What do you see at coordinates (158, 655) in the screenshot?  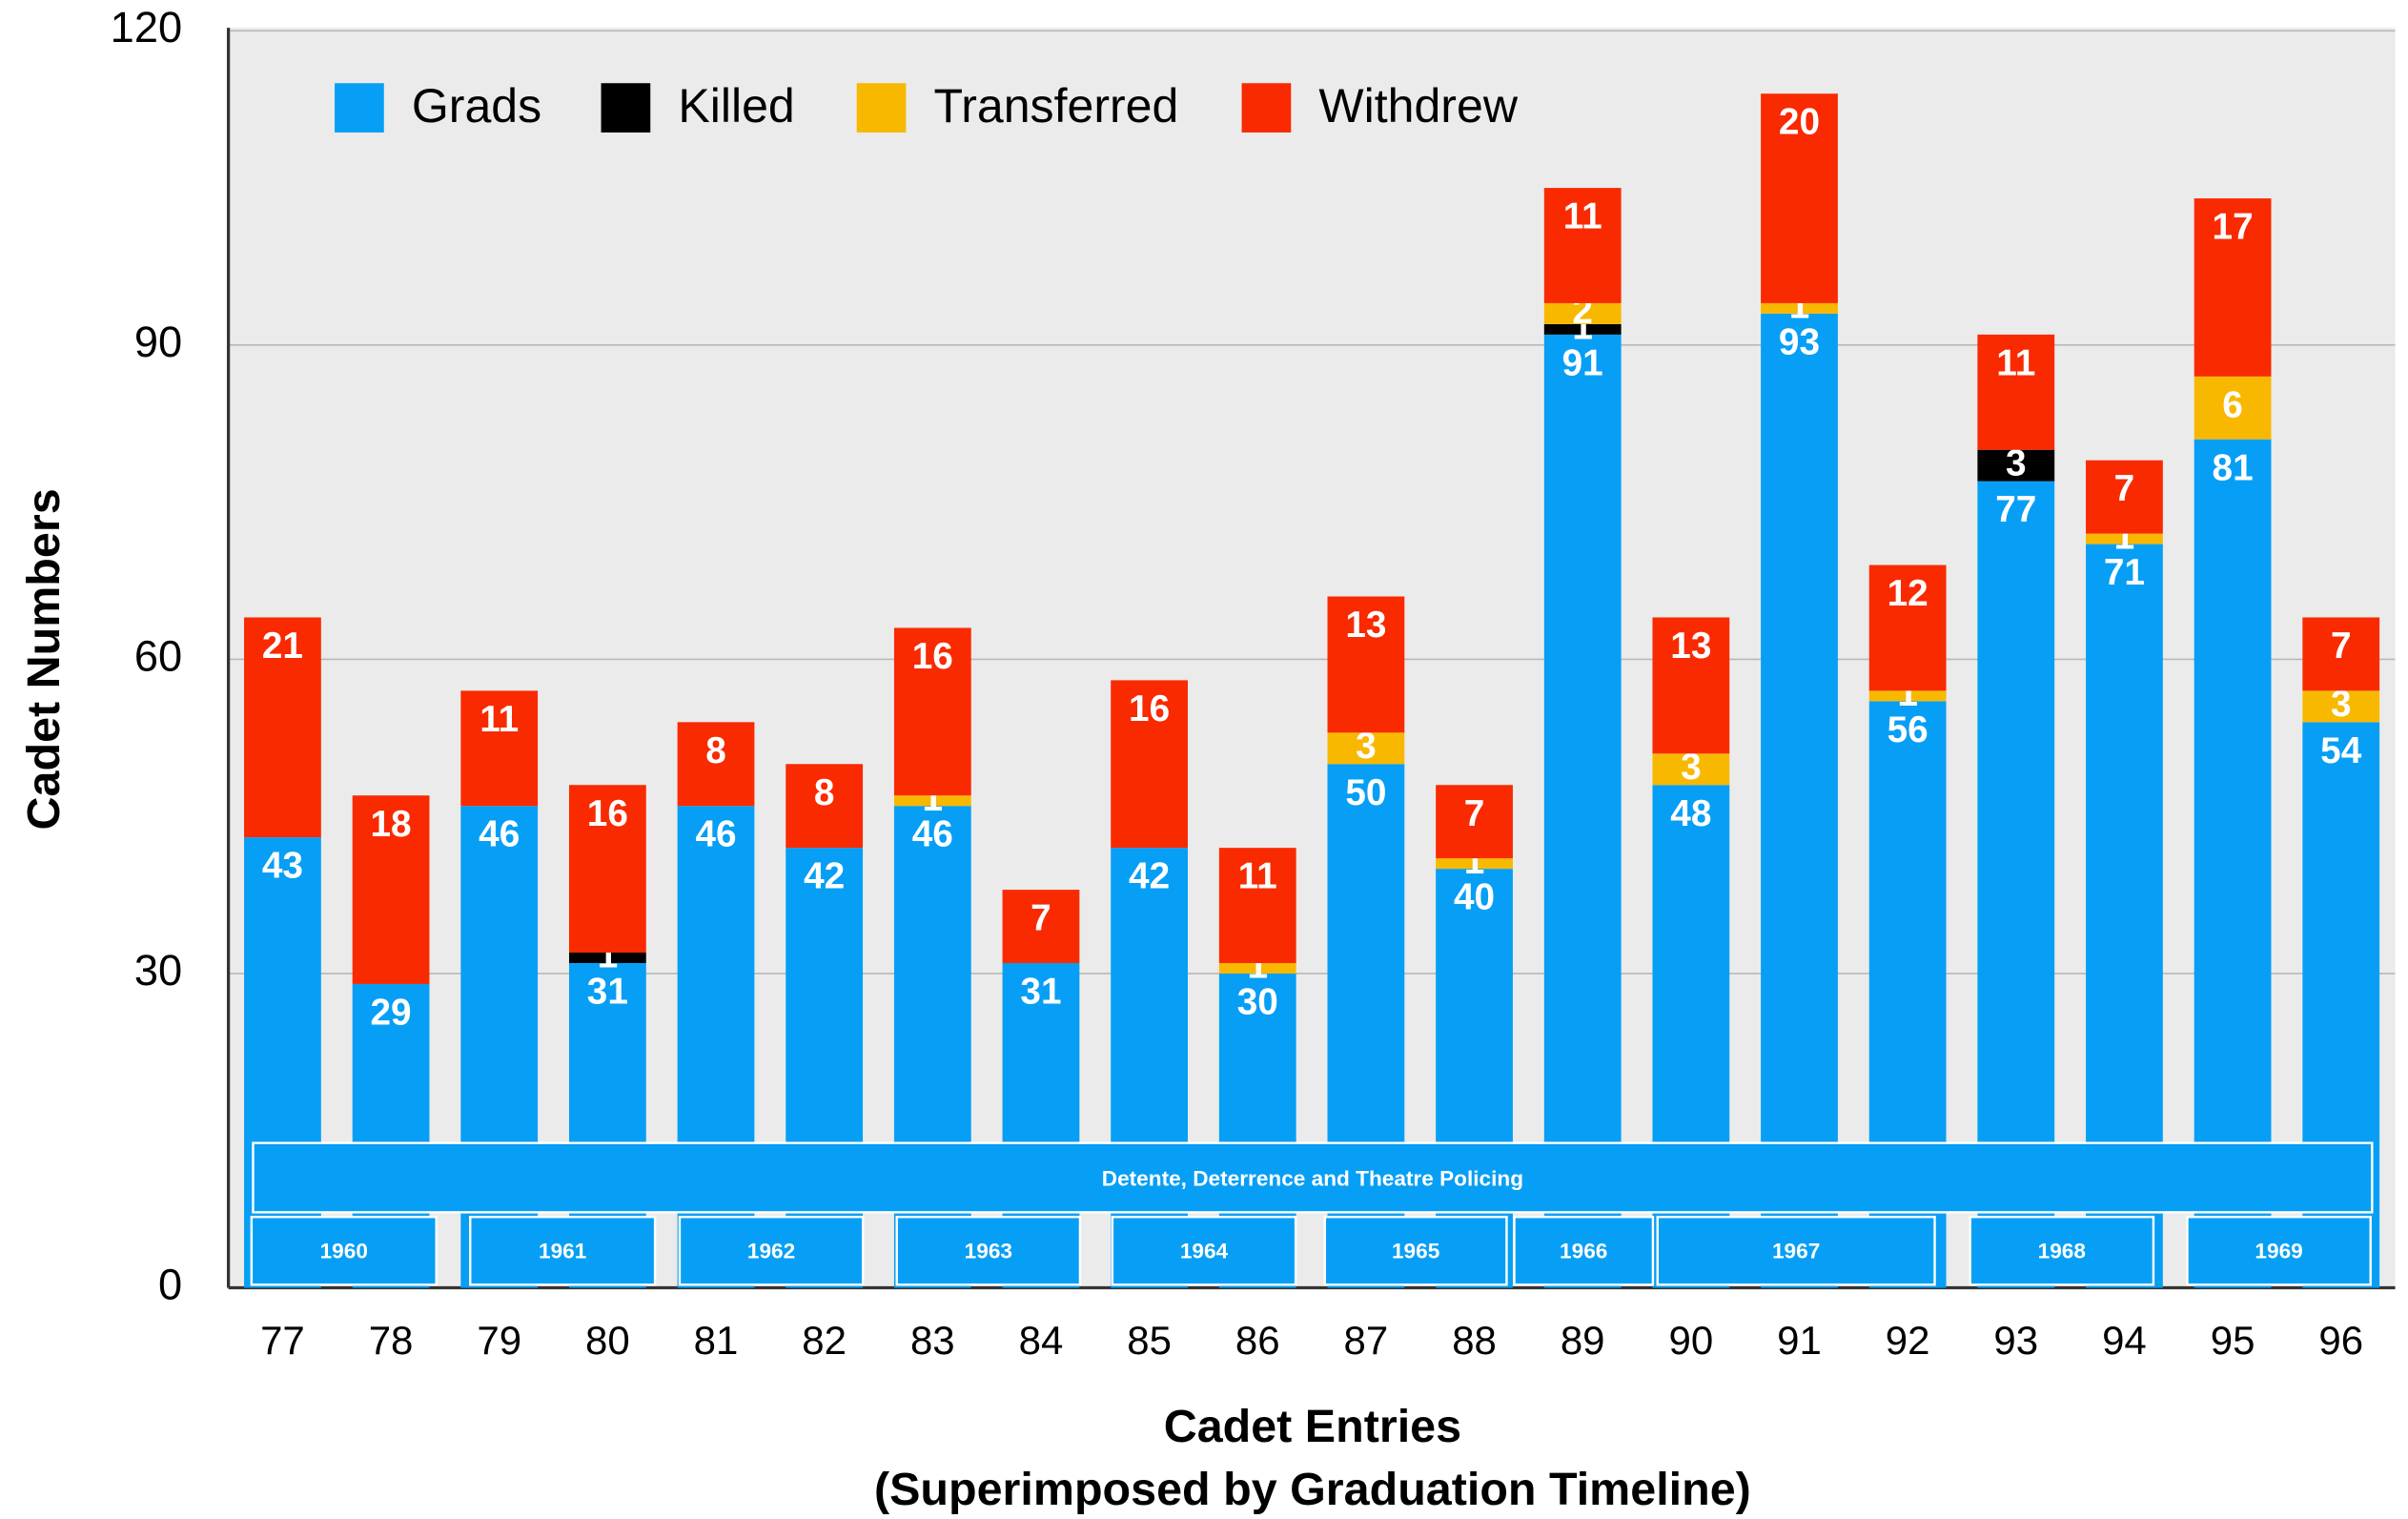 I see `y-tick-label: 60` at bounding box center [158, 655].